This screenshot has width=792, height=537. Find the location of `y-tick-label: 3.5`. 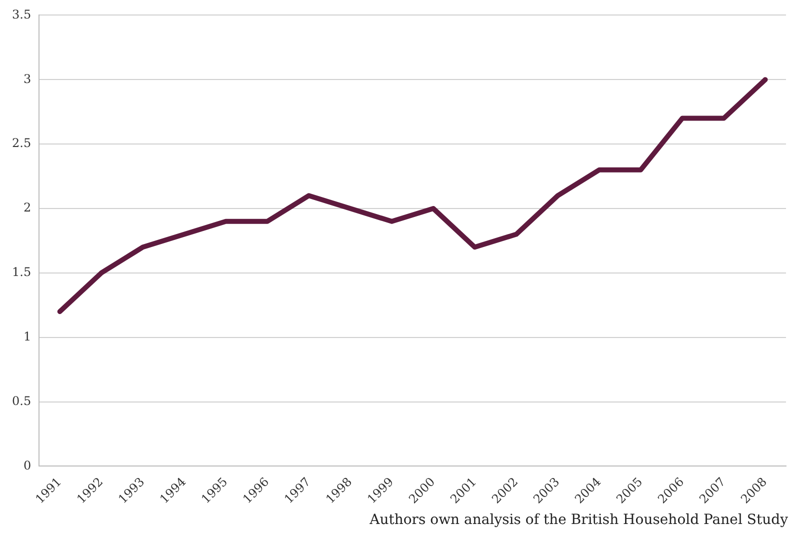

y-tick-label: 3.5 is located at coordinates (22, 14).